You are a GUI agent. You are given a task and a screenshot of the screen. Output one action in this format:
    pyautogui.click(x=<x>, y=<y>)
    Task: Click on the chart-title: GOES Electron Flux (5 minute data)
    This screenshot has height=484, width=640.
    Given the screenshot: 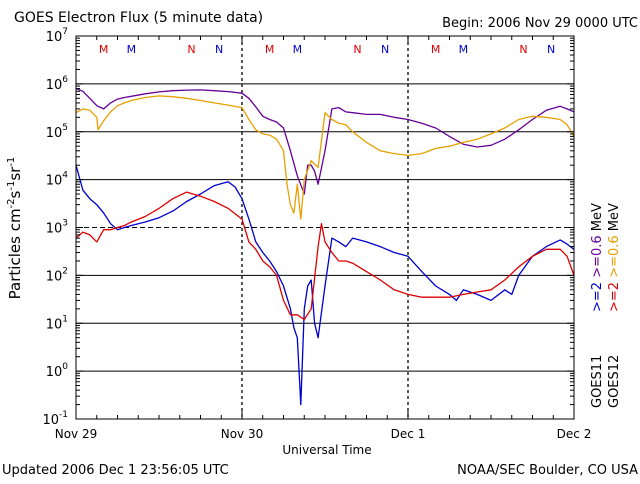 What is the action you would take?
    pyautogui.click(x=138, y=18)
    